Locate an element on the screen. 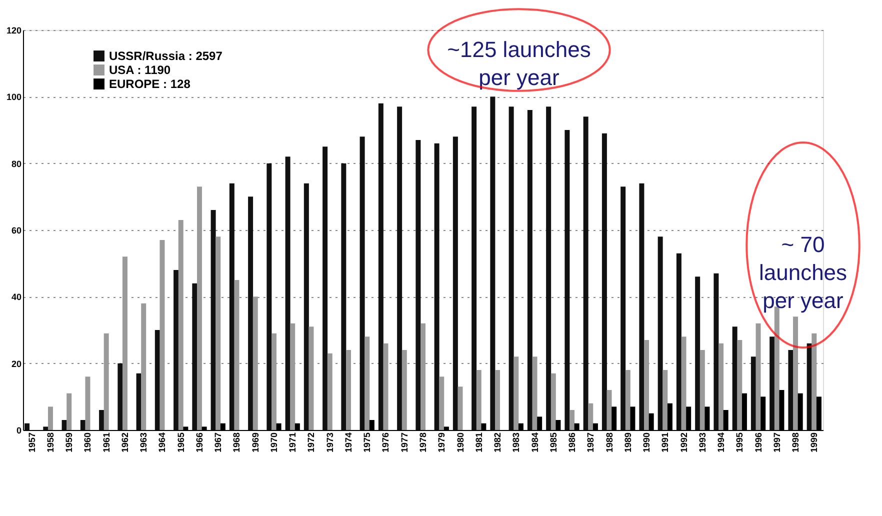 This screenshot has height=516, width=882. y-tick-label: 80 is located at coordinates (16, 163).